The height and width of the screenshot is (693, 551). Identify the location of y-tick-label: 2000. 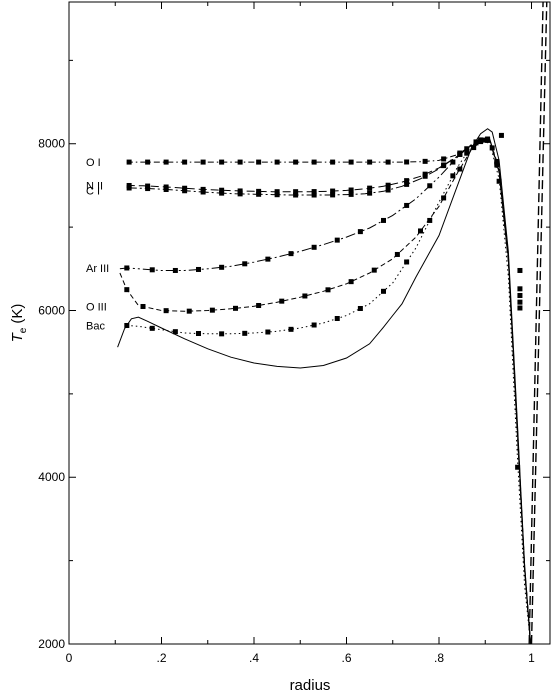
(51, 644).